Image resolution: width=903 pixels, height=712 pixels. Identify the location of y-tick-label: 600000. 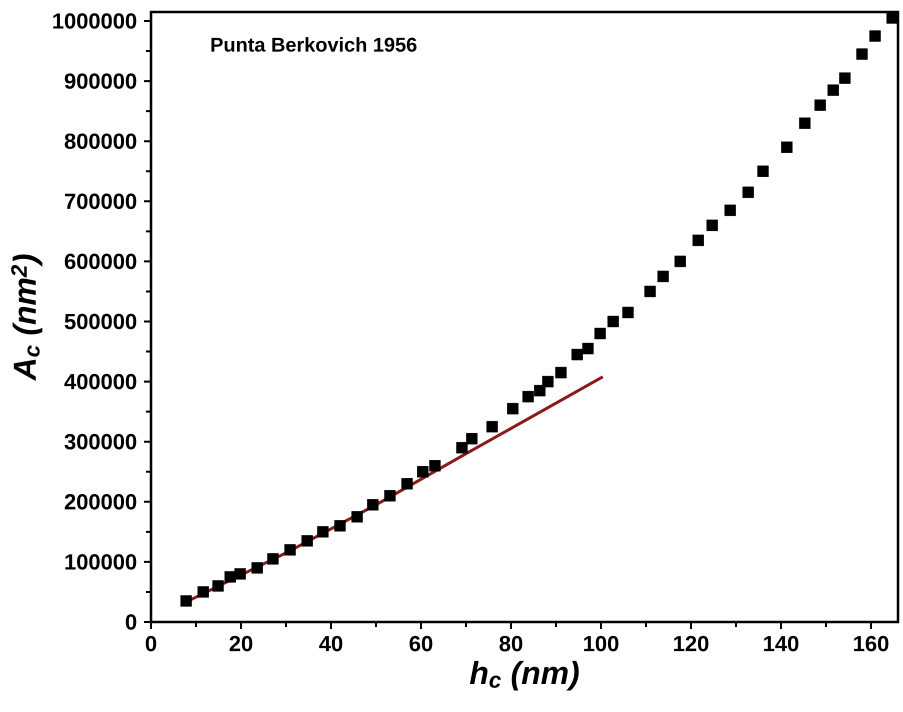
(100, 262).